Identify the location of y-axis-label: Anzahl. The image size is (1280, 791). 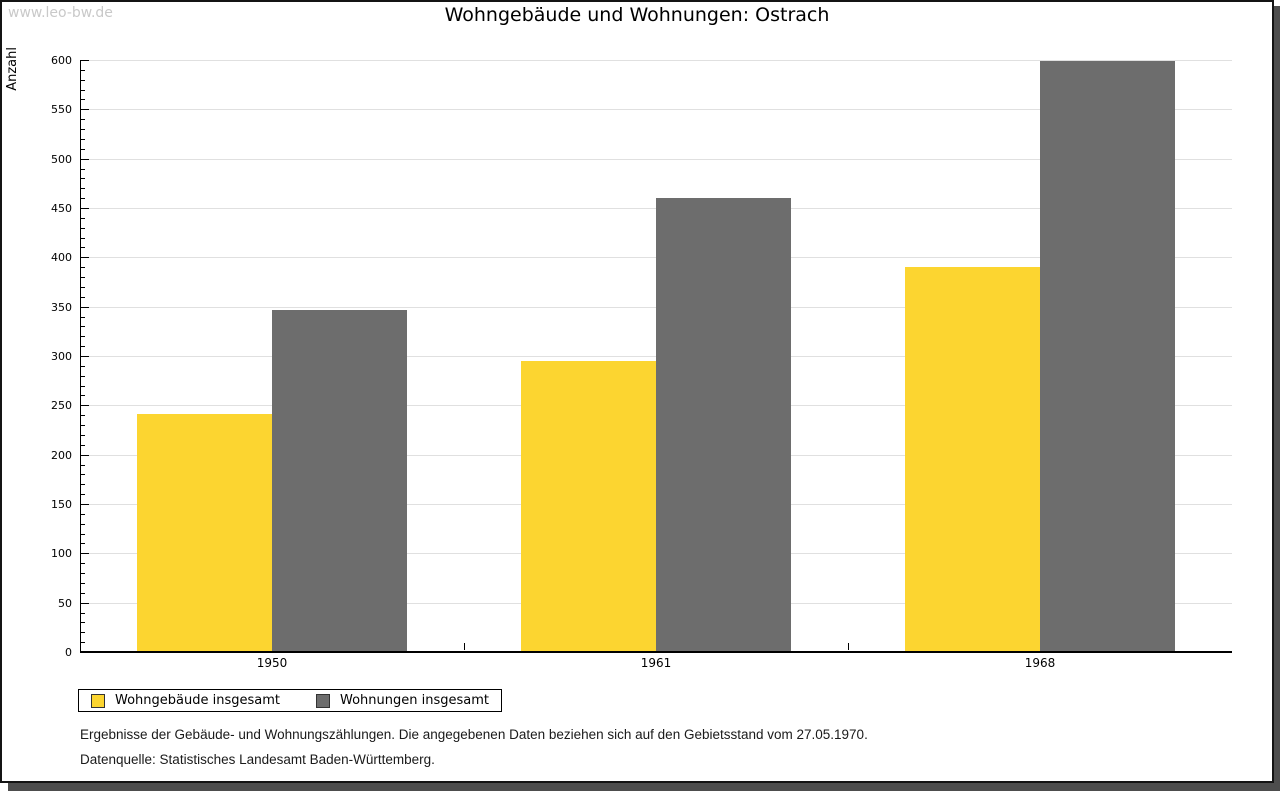
(12, 69).